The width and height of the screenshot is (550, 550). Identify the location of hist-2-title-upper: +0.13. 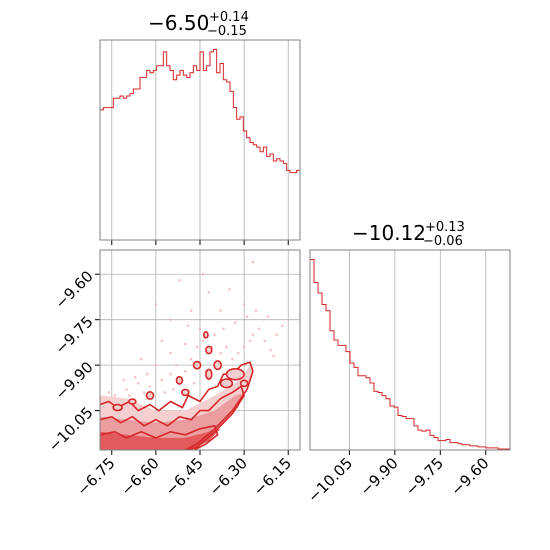
(445, 227).